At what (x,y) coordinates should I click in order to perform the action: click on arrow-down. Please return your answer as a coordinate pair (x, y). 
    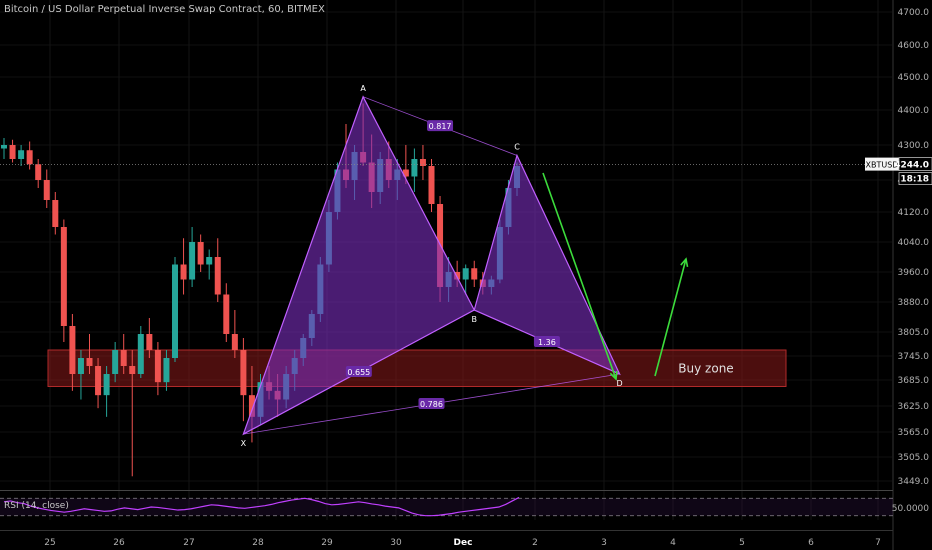
    Looking at the image, I should click on (579, 276).